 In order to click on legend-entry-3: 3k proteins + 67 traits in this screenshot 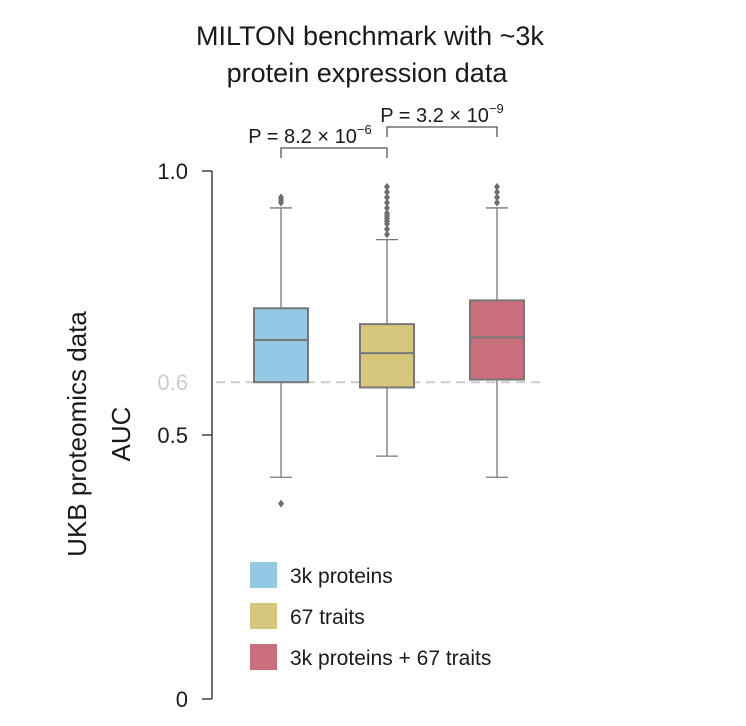, I will do `click(370, 657)`.